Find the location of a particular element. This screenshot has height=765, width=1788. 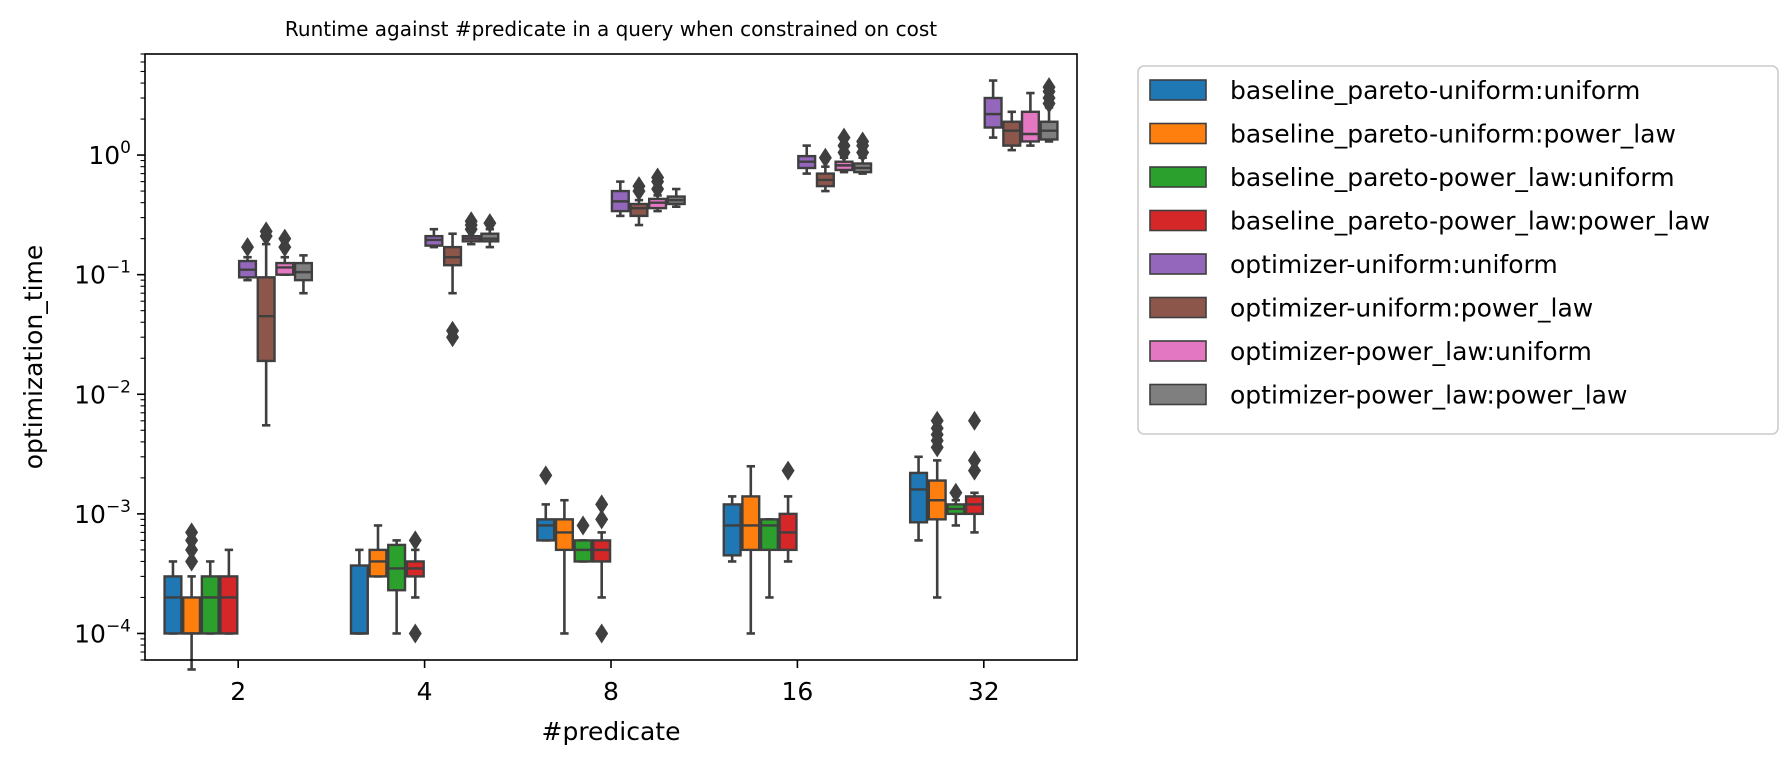

legend-entry: baseline_pareto-uniform:power_law is located at coordinates (1412, 134).